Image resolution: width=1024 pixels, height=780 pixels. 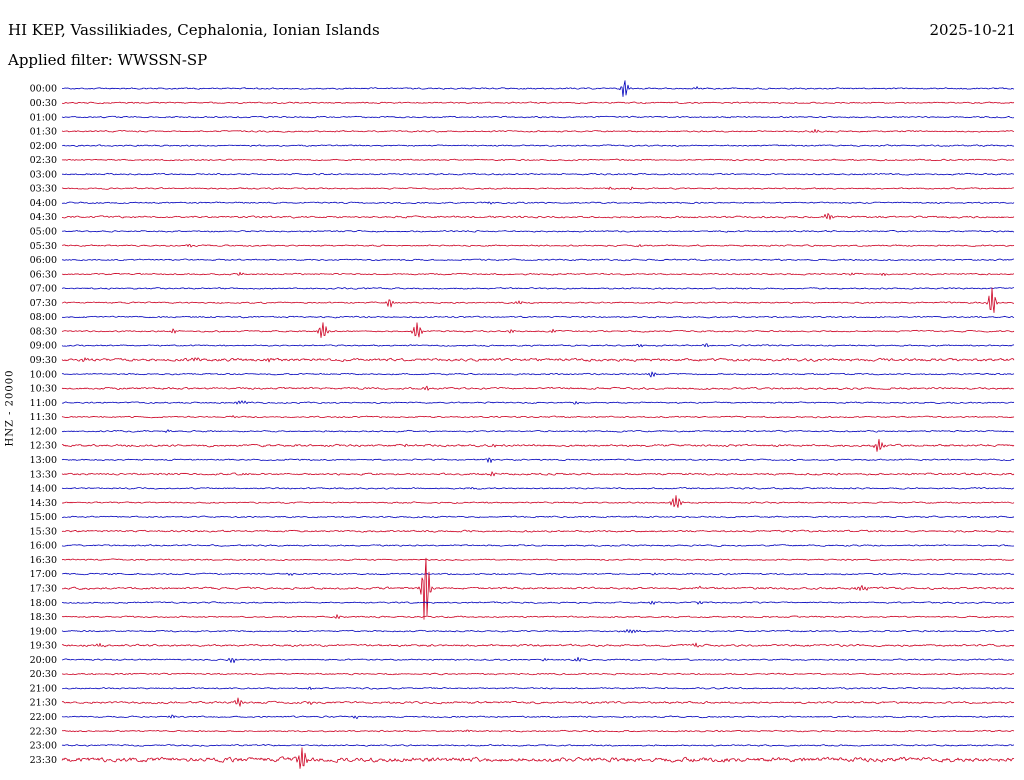 What do you see at coordinates (43, 731) in the screenshot?
I see `time-label: 22:30` at bounding box center [43, 731].